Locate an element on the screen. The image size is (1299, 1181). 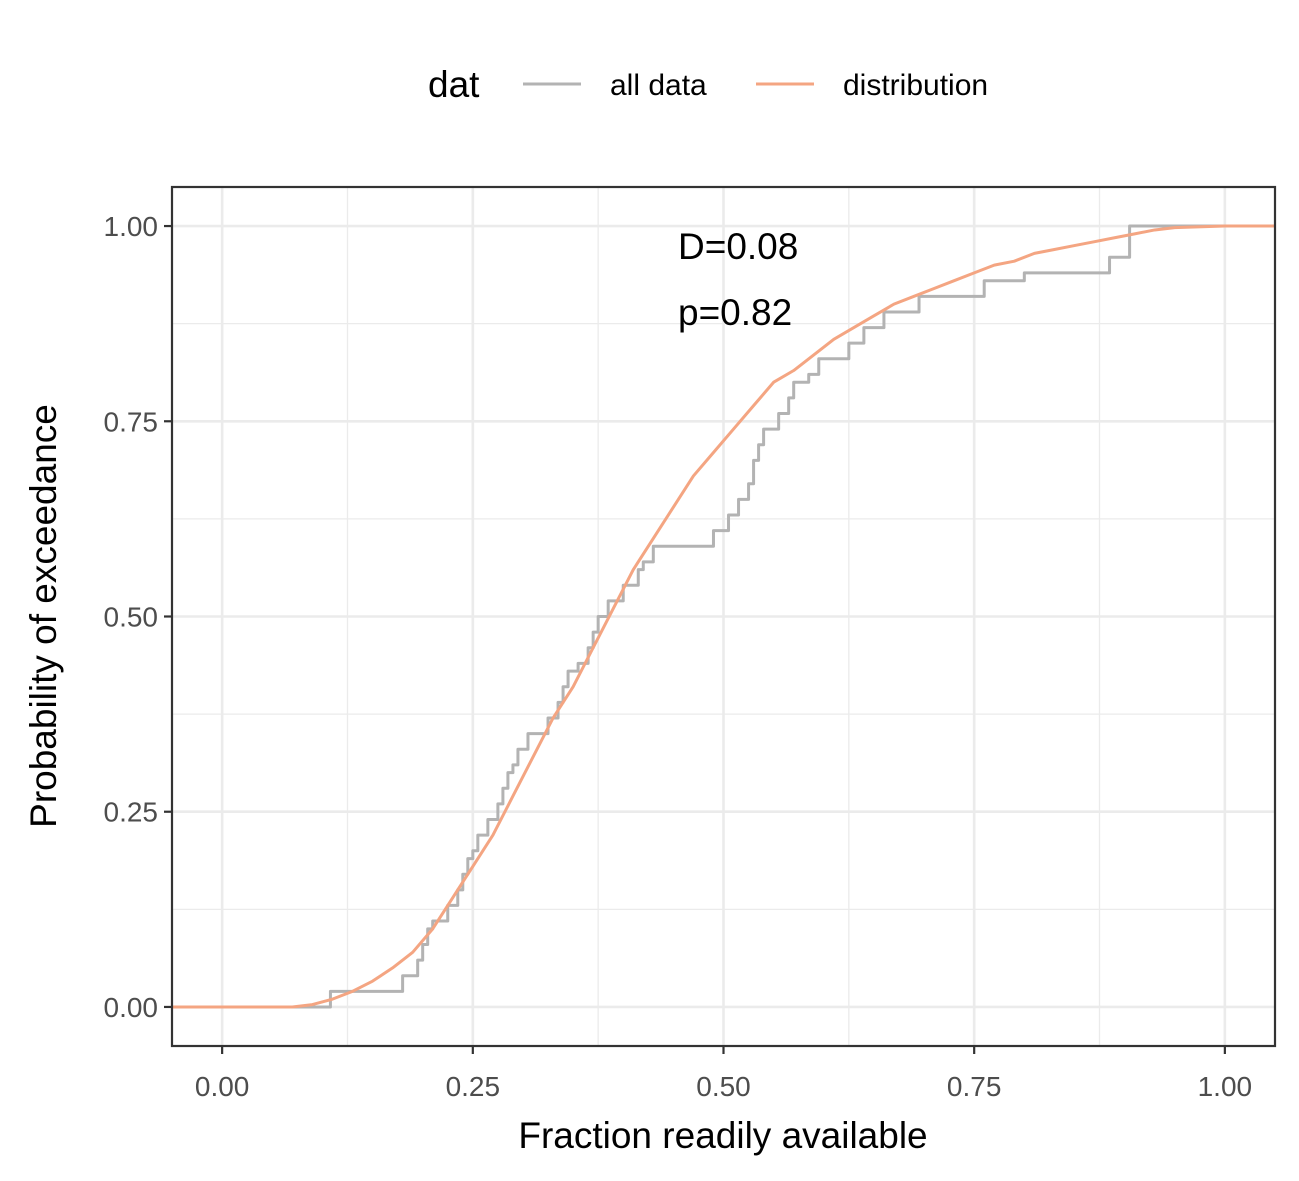
x-tick-label: 0.50 is located at coordinates (723, 1086).